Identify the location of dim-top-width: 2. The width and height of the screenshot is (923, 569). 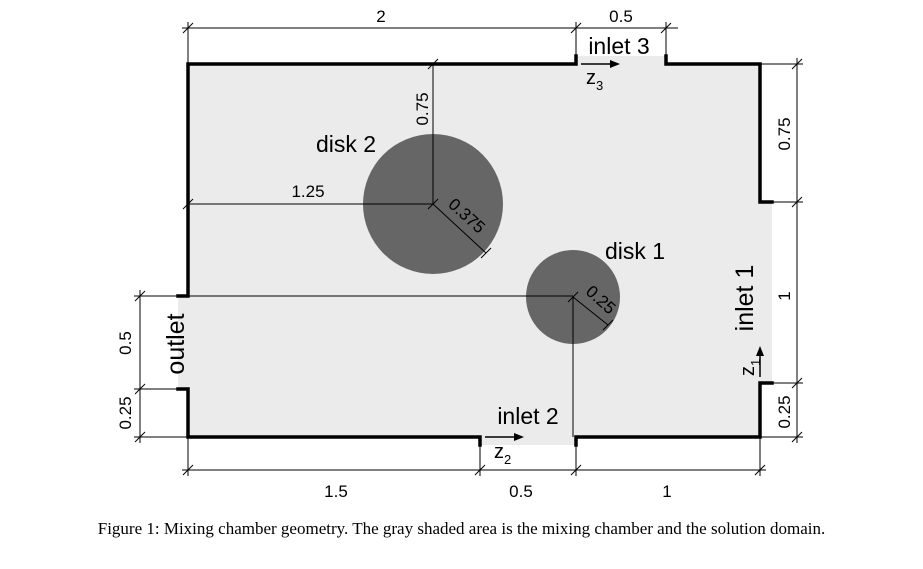
(380, 16).